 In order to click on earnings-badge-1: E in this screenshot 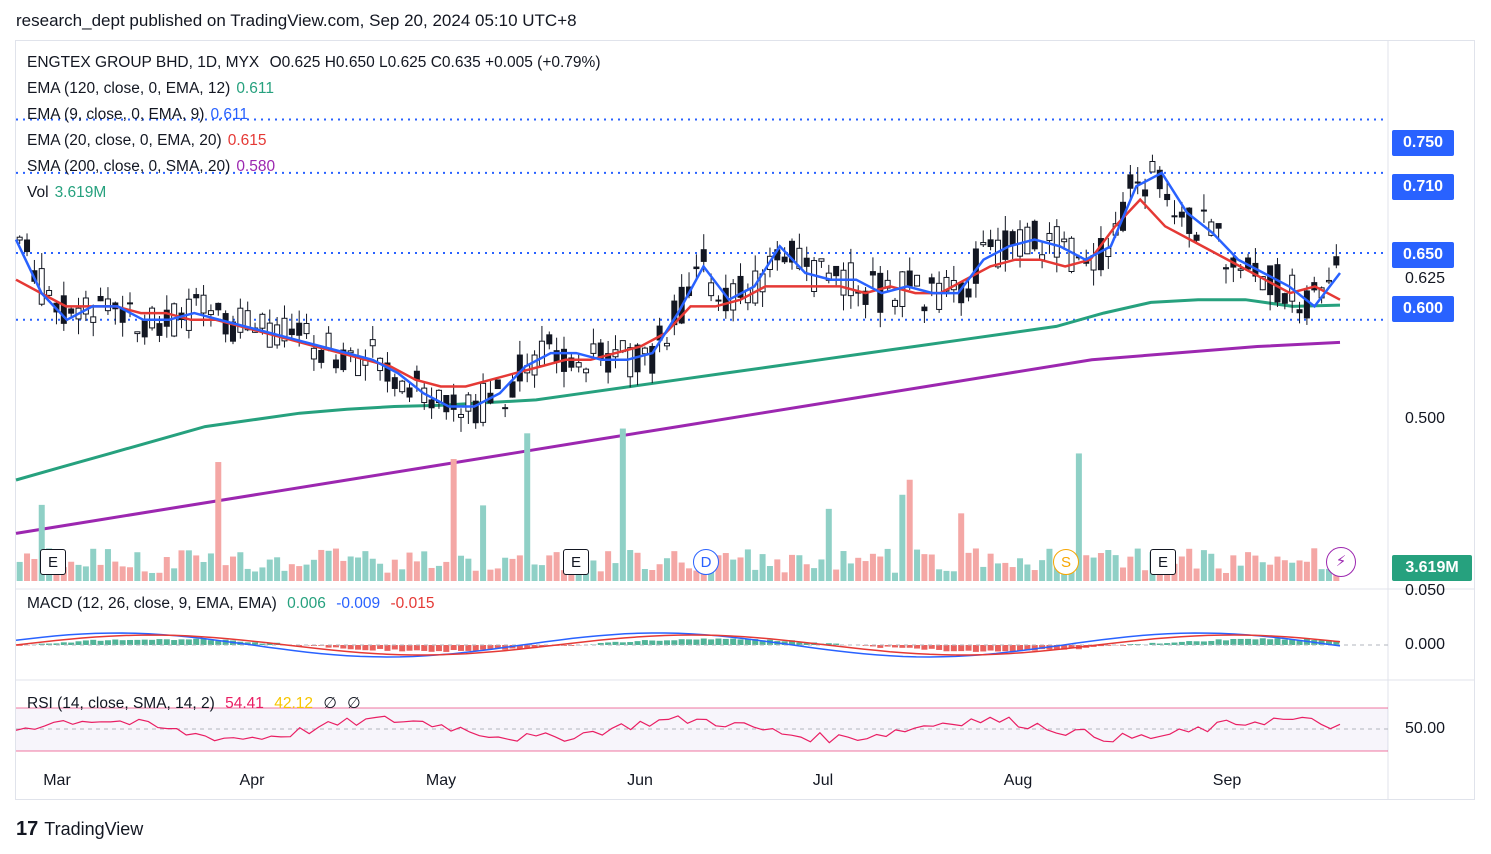, I will do `click(53, 562)`.